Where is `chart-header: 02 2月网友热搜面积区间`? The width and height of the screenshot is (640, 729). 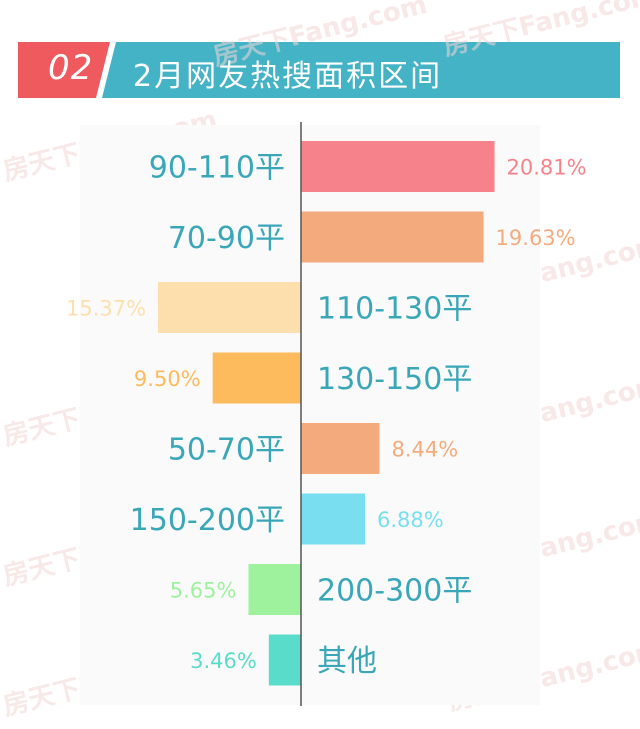
chart-header: 02 2月网友热搜面积区间 is located at coordinates (319, 70).